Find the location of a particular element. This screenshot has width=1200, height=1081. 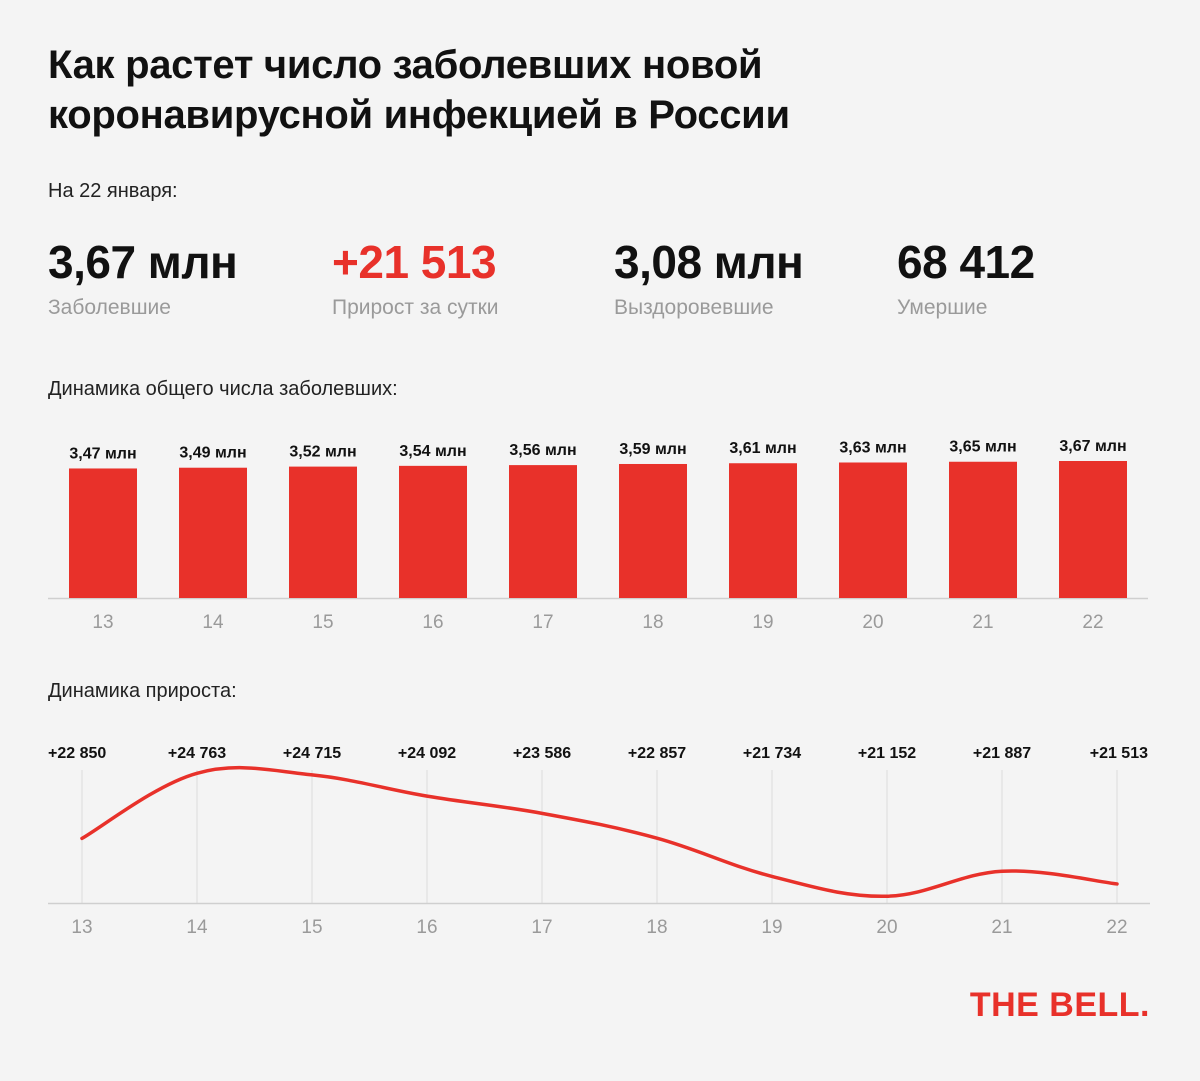

stat-value: 3,67 млн is located at coordinates (143, 262).